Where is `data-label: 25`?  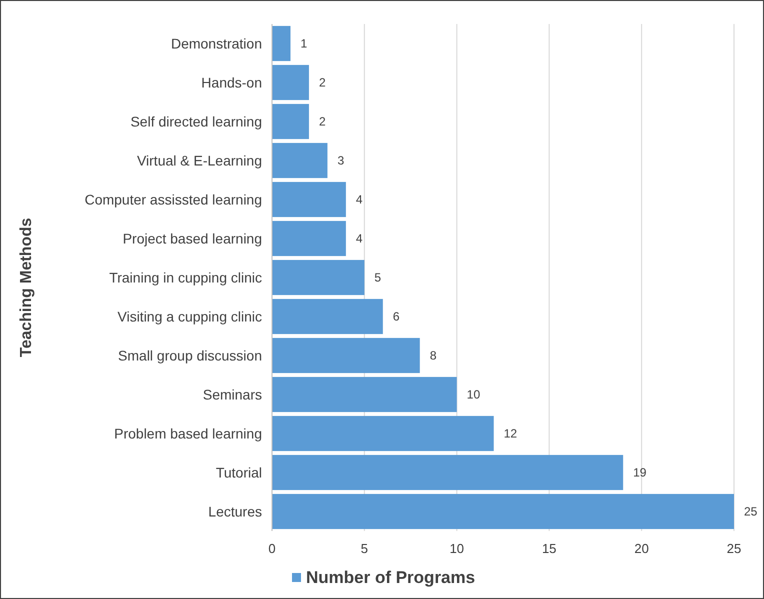
data-label: 25 is located at coordinates (751, 511).